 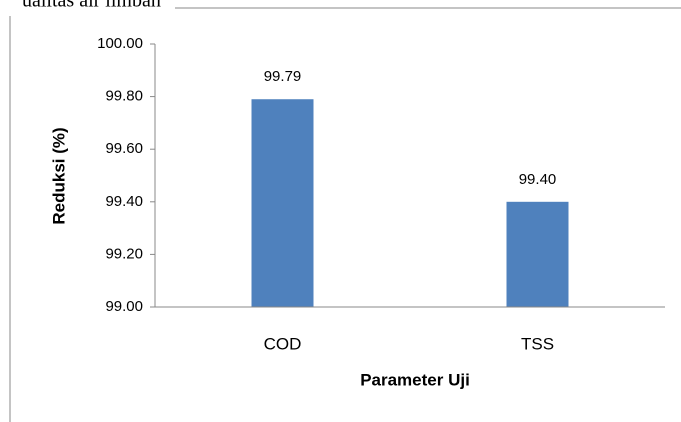 I want to click on data-label: 99.79, so click(x=283, y=76).